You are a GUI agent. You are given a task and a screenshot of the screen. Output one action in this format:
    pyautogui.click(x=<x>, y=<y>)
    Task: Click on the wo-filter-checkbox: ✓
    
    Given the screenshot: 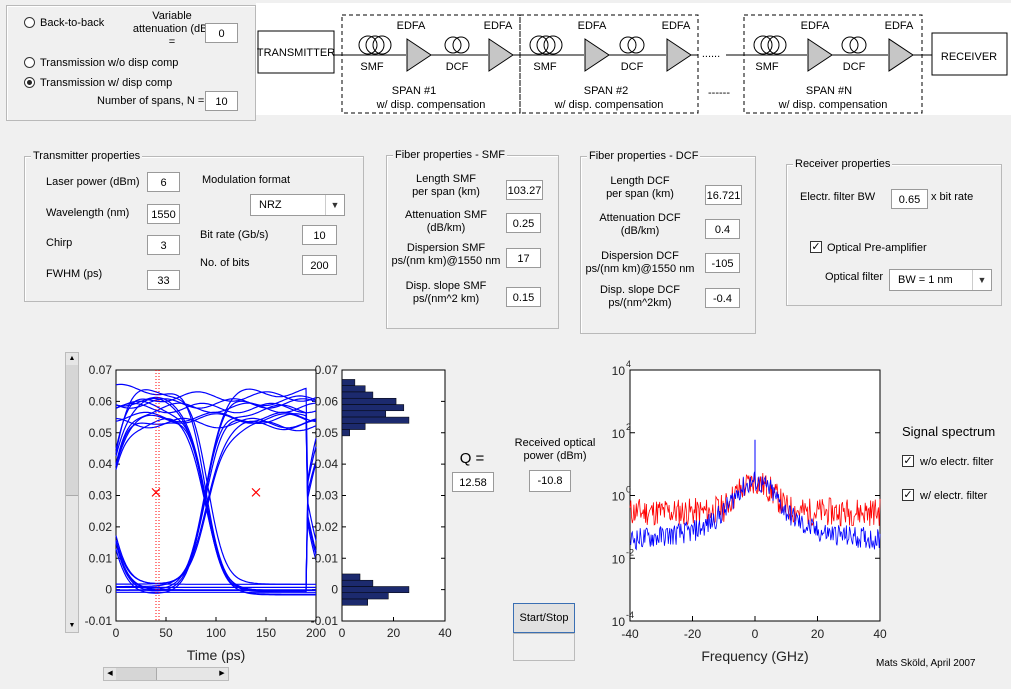 What is the action you would take?
    pyautogui.click(x=908, y=461)
    